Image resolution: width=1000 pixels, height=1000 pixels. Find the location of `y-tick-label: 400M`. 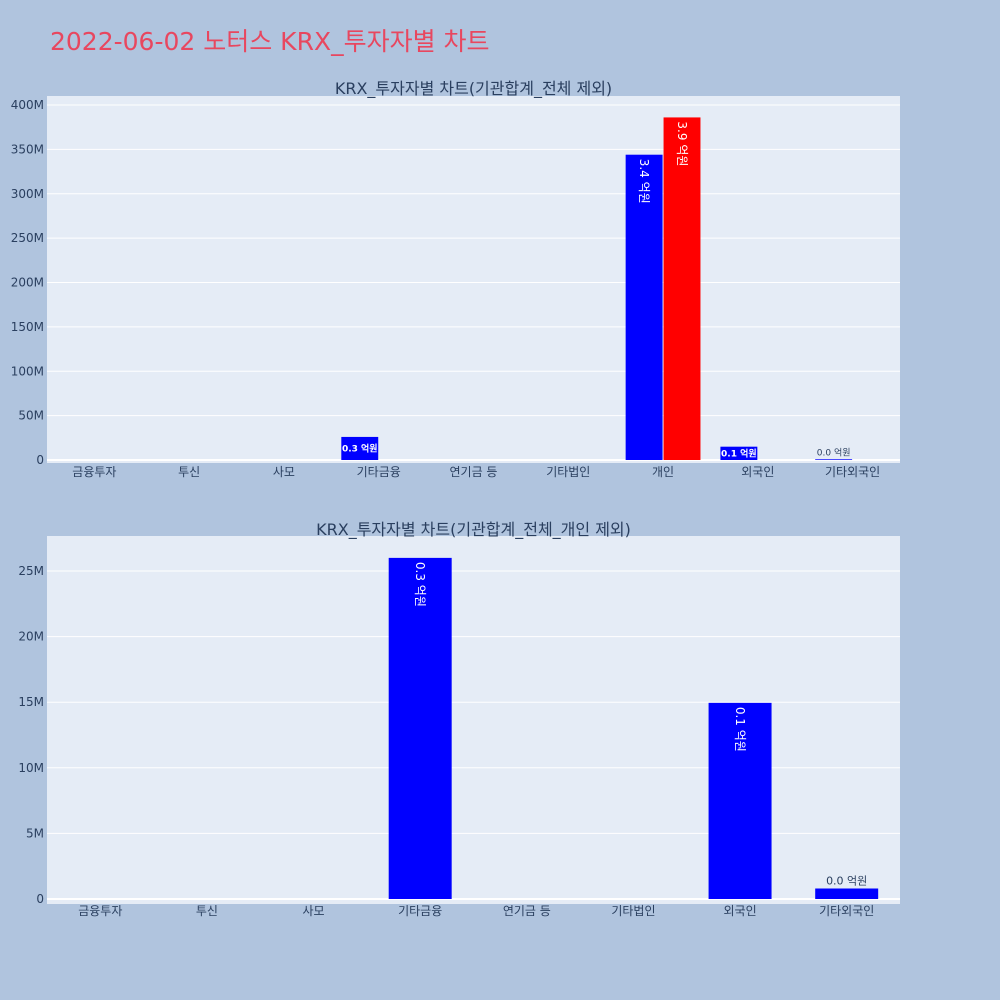

y-tick-label: 400M is located at coordinates (27, 105).